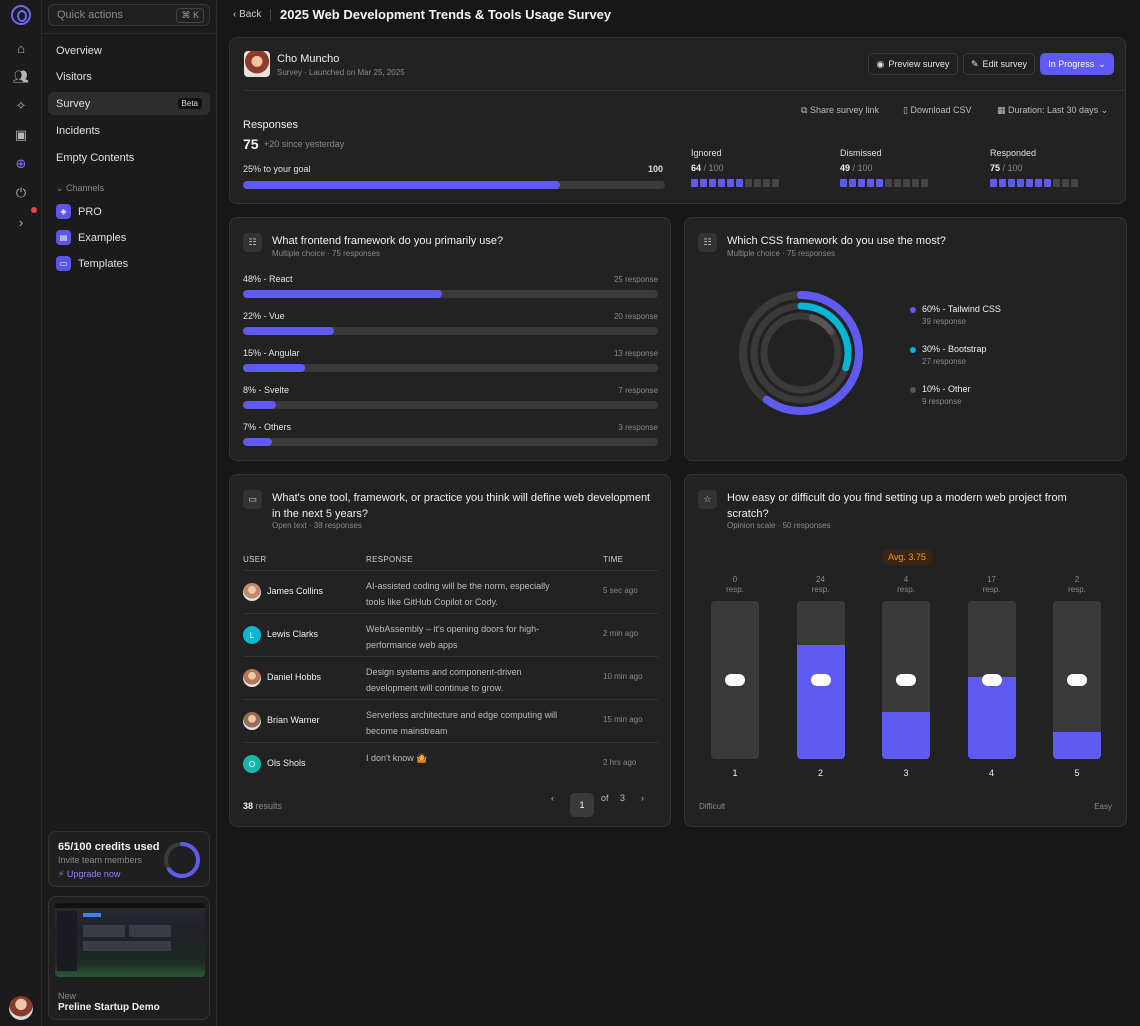 The width and height of the screenshot is (1140, 1026). What do you see at coordinates (995, 168) in the screenshot?
I see `stat-number: 75` at bounding box center [995, 168].